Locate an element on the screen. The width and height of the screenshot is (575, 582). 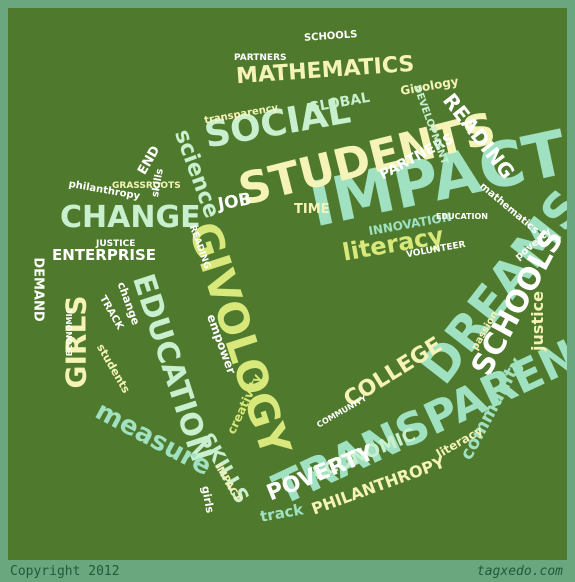
word-change: CHANGE is located at coordinates (130, 217).